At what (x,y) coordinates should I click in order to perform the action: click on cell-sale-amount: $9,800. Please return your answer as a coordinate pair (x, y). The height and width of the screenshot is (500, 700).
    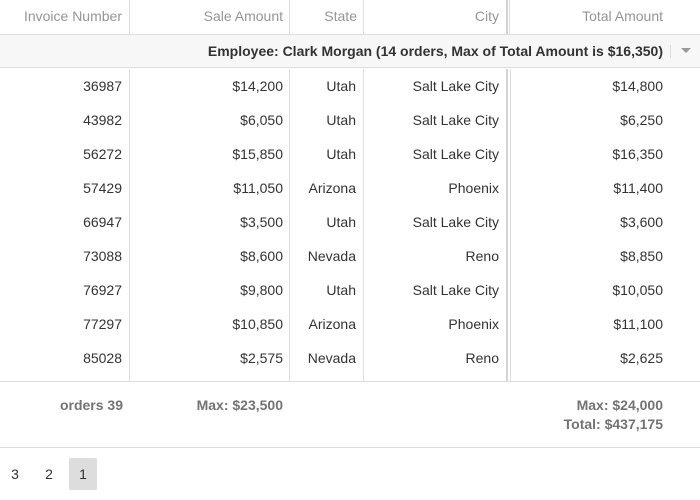
    Looking at the image, I should click on (261, 290).